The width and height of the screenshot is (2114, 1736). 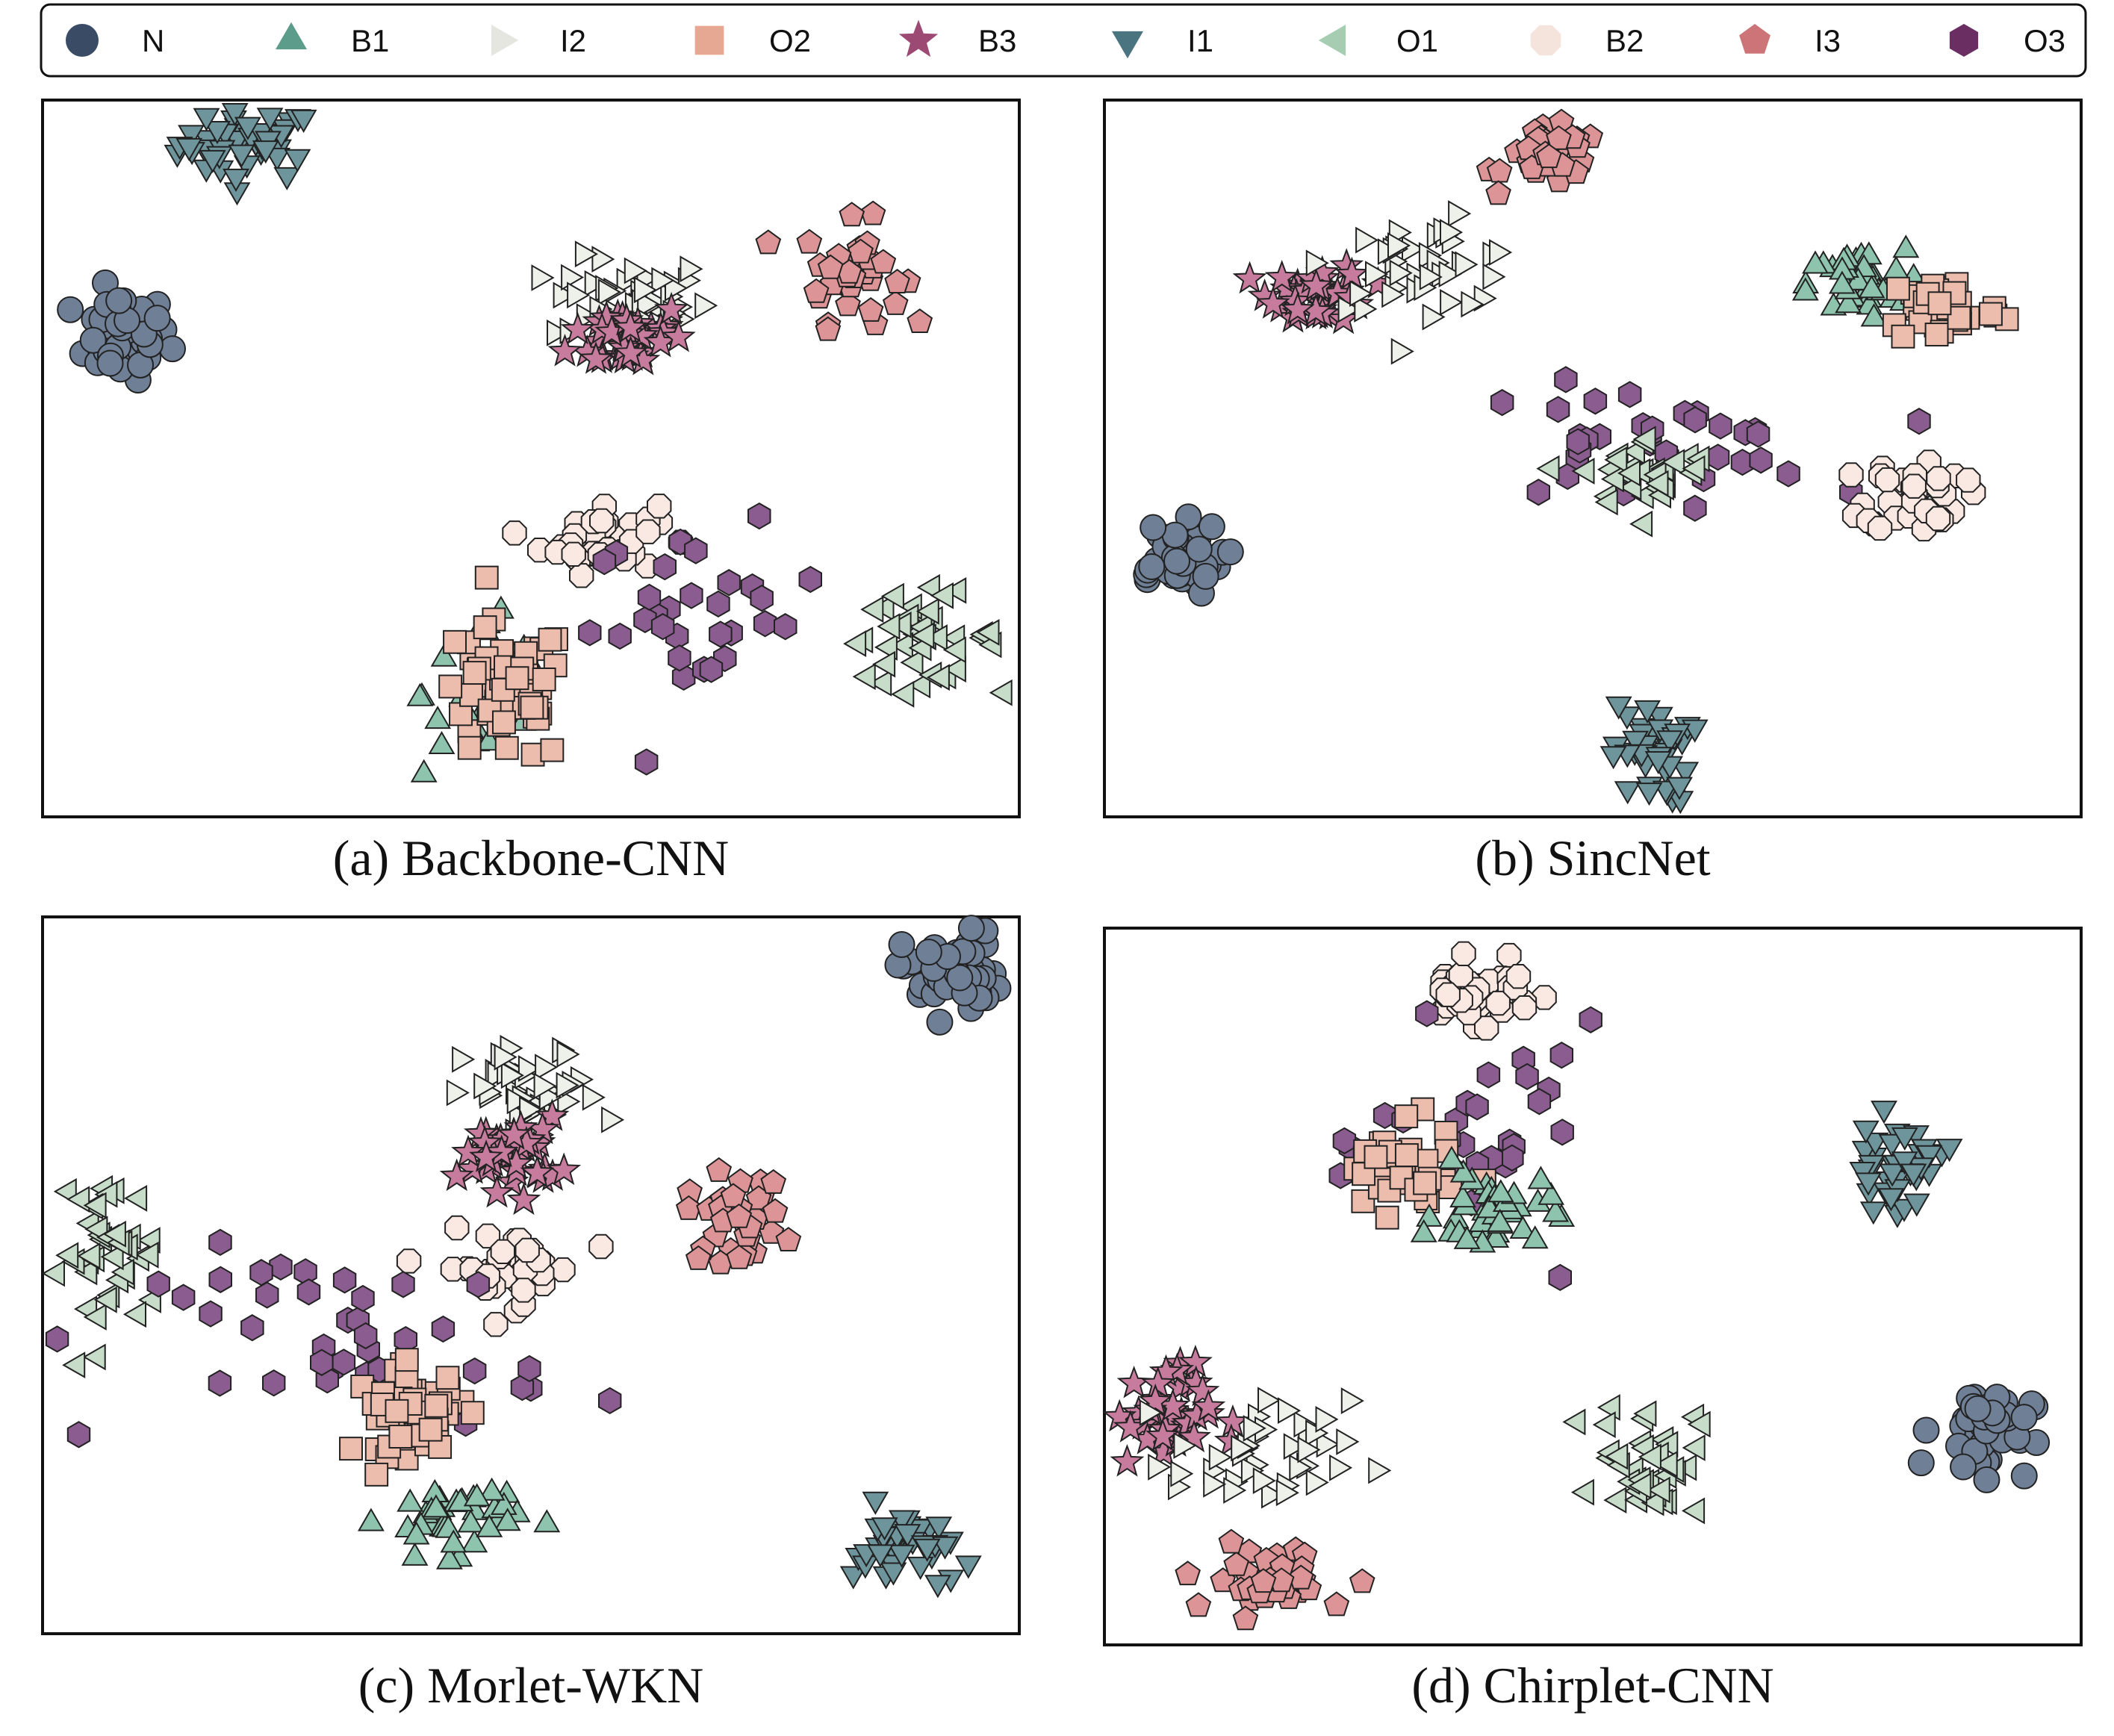 I want to click on legend-label: O2, so click(x=790, y=40).